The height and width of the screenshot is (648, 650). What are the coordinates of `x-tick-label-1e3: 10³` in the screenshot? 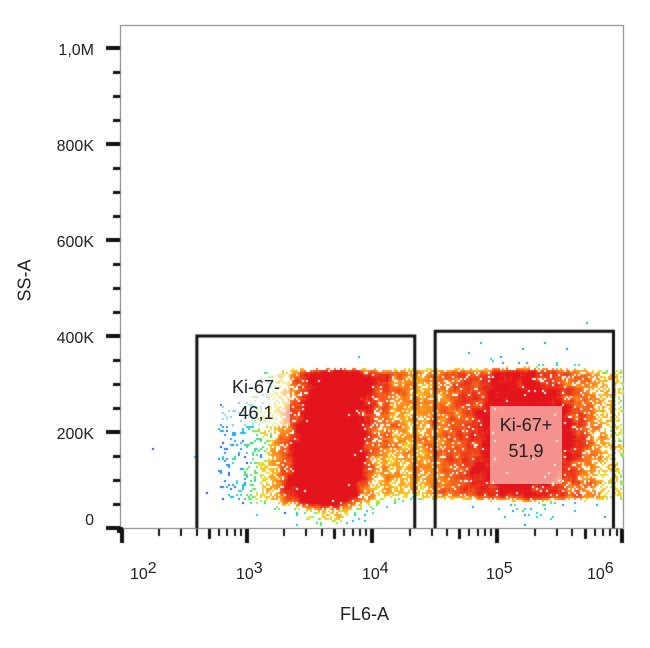 It's located at (249, 572).